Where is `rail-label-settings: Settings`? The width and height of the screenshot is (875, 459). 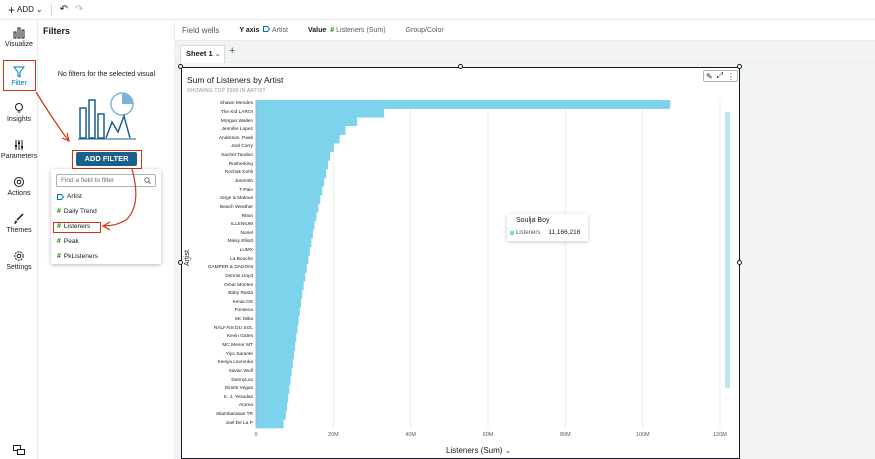 rail-label-settings: Settings is located at coordinates (19, 267).